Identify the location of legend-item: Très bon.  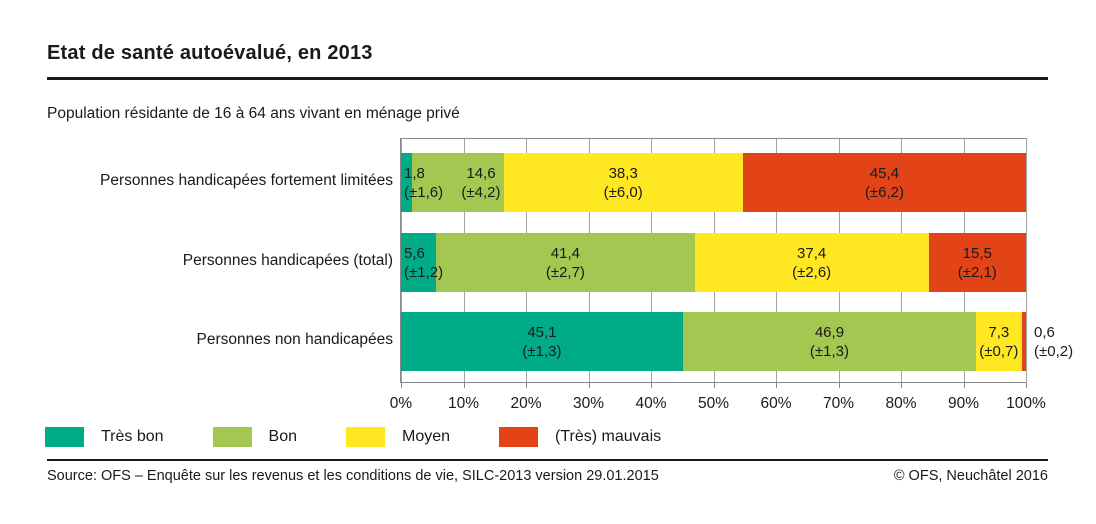
(104, 437).